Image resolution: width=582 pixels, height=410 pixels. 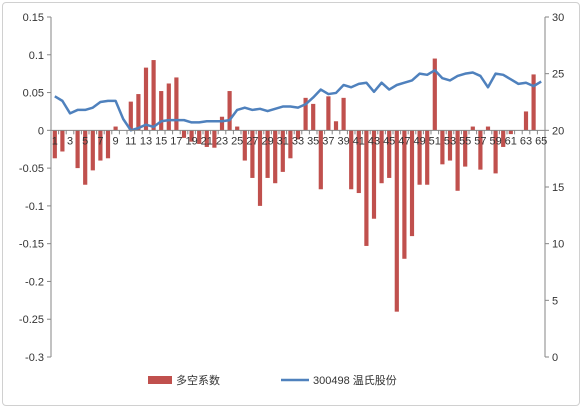 I want to click on x-axis-tick-label: 43, so click(x=374, y=141).